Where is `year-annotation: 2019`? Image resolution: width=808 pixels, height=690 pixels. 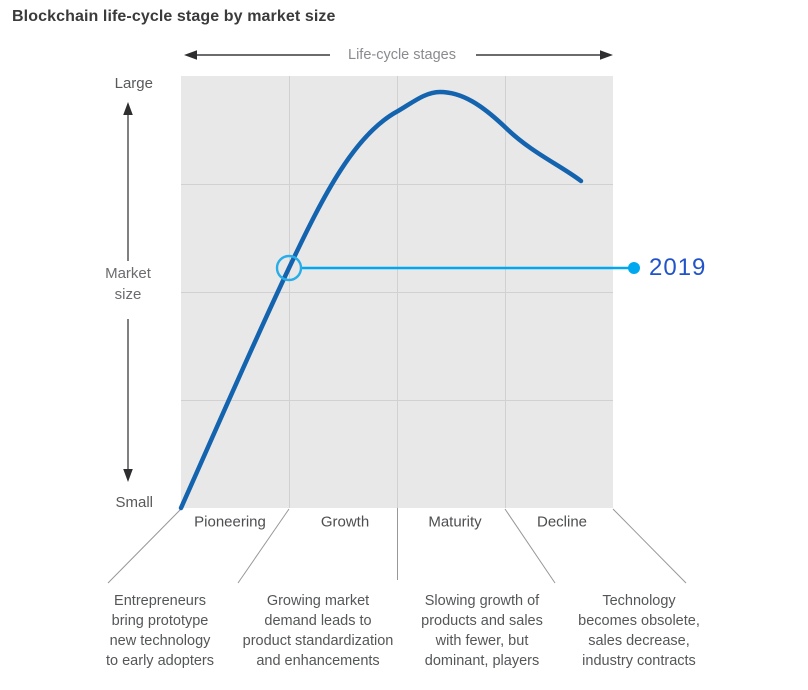 year-annotation: 2019 is located at coordinates (678, 267).